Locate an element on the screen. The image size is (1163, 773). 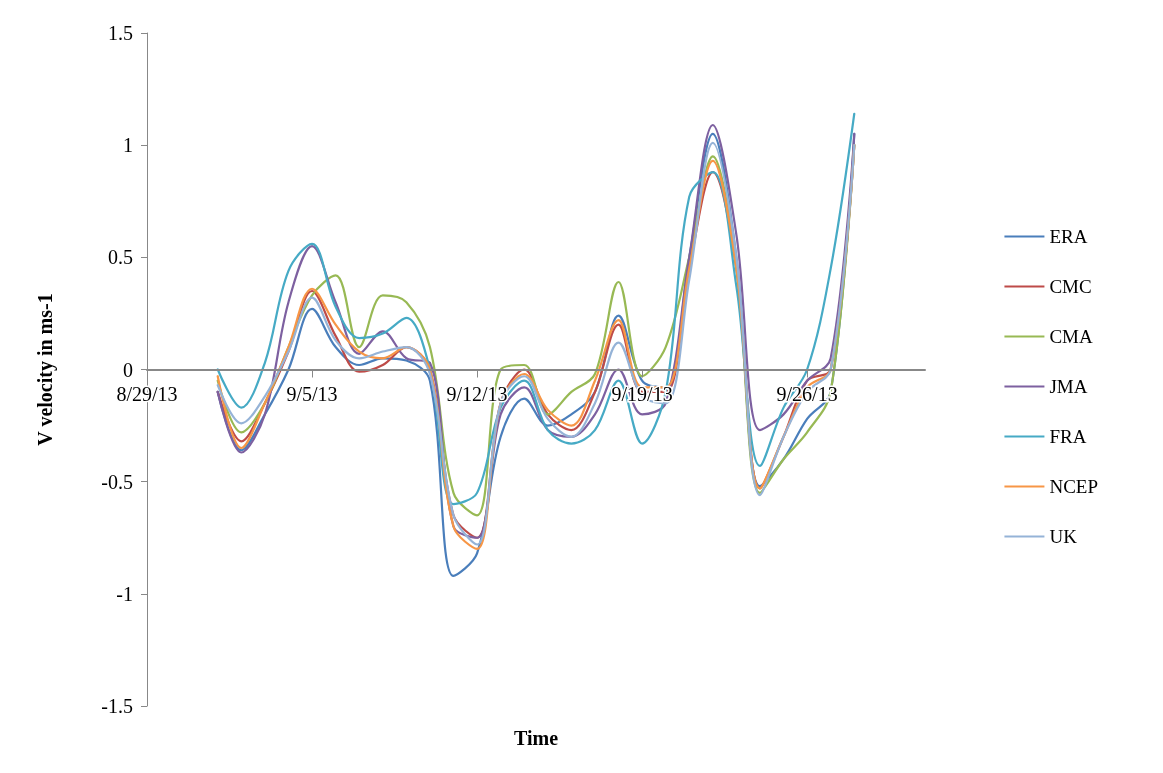
y-tick-label: -1.5 is located at coordinates (117, 706).